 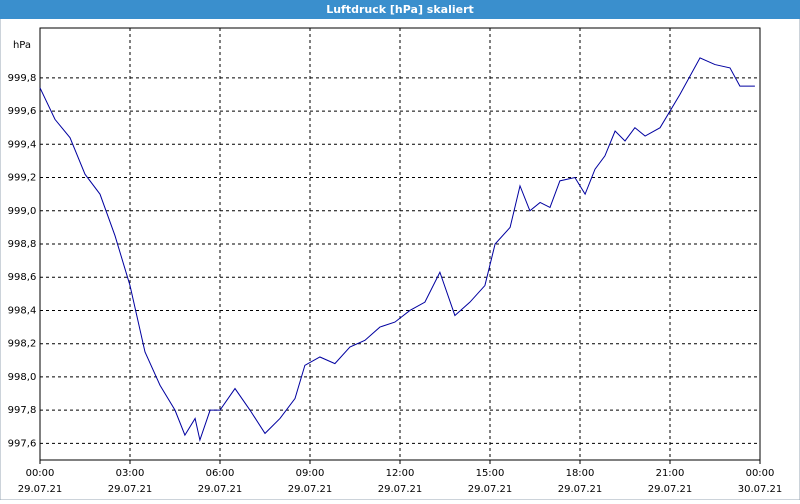 I want to click on y-tick-label: 999,8, so click(x=22, y=78).